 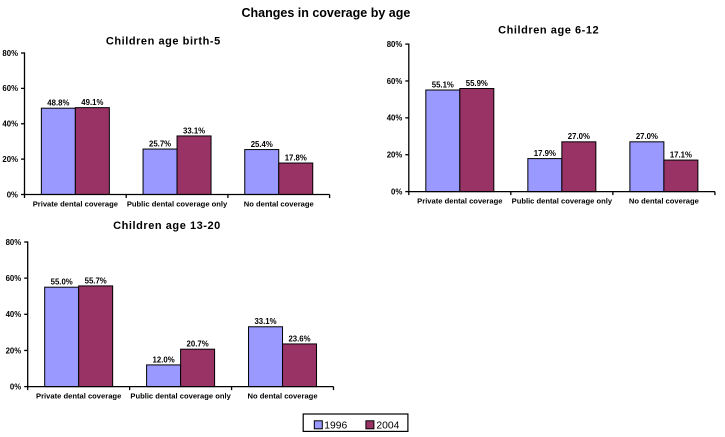 What do you see at coordinates (163, 42) in the screenshot?
I see `svg-text: Children age birth-5` at bounding box center [163, 42].